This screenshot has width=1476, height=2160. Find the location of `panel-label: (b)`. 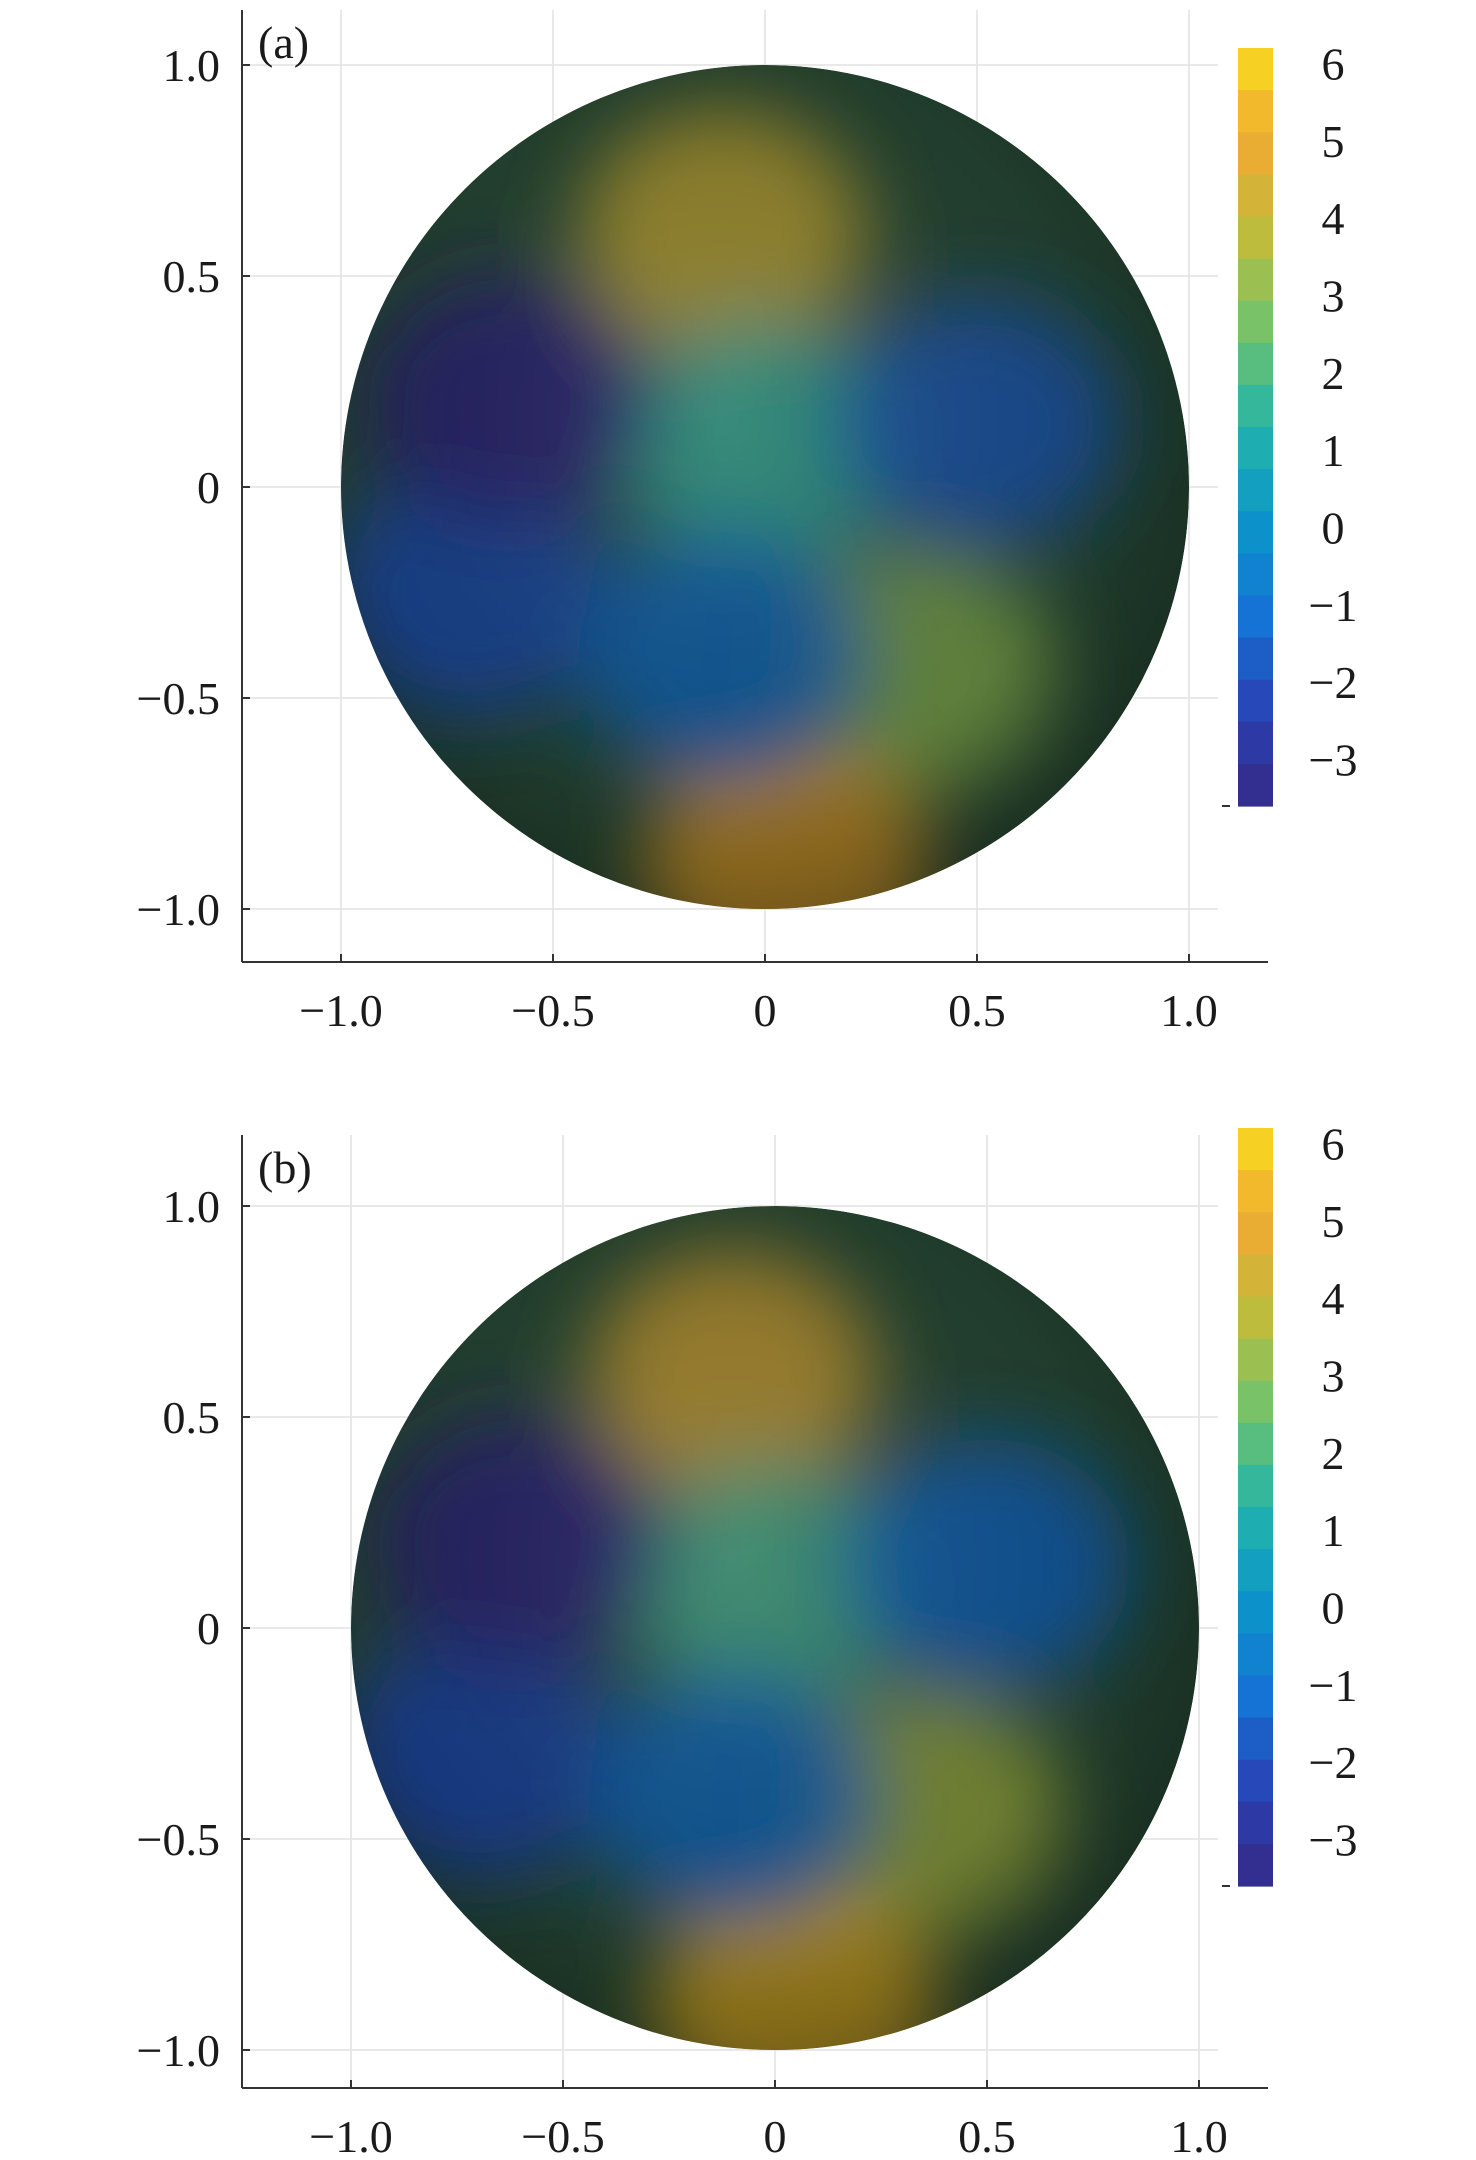

panel-label: (b) is located at coordinates (285, 1167).